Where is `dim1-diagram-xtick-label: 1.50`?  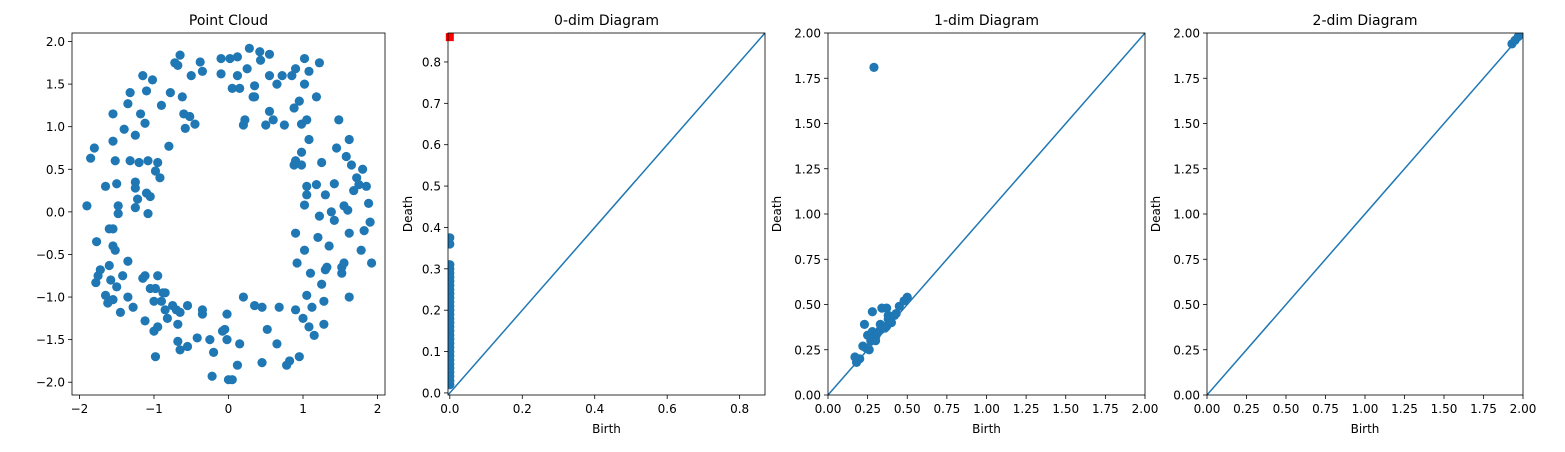
dim1-diagram-xtick-label: 1.50 is located at coordinates (1065, 409).